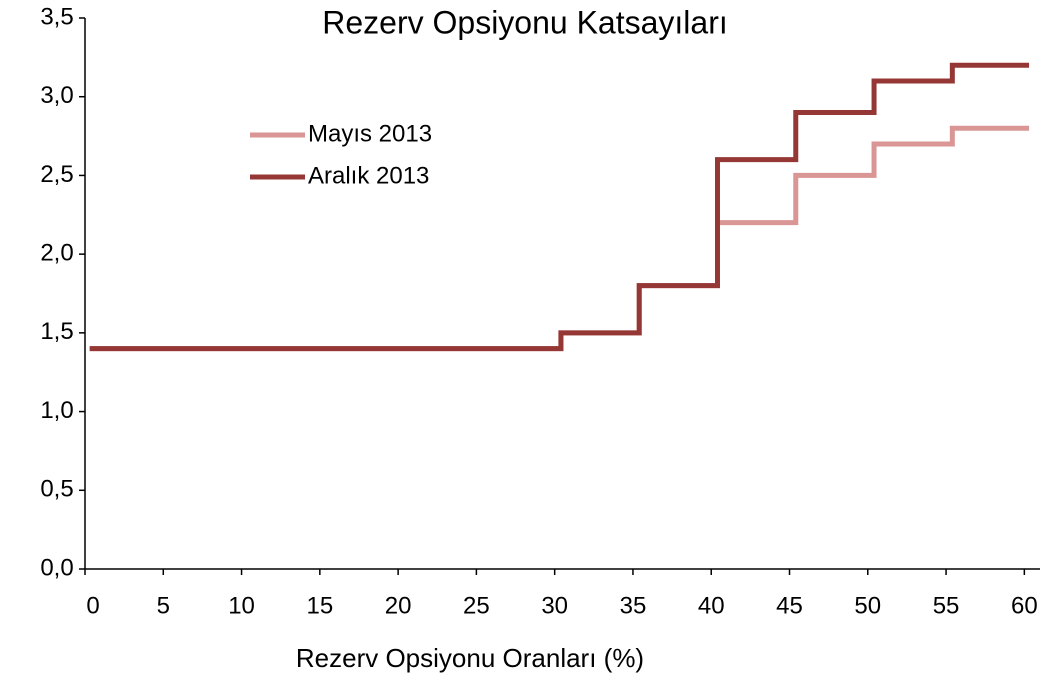  What do you see at coordinates (56, 489) in the screenshot?
I see `y-tick-label: 0,5` at bounding box center [56, 489].